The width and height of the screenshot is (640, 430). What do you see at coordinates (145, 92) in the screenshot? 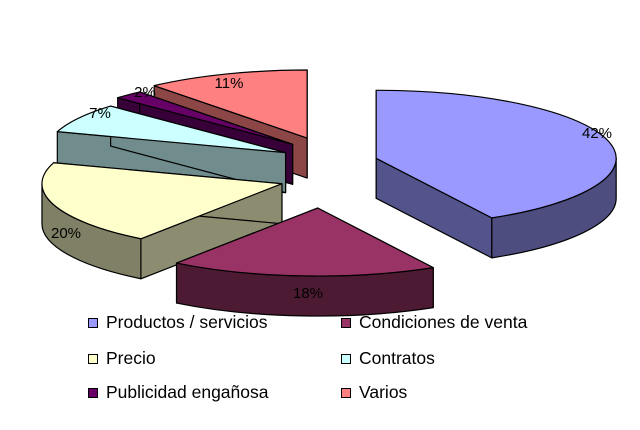
I see `data-label-4: 2%` at bounding box center [145, 92].